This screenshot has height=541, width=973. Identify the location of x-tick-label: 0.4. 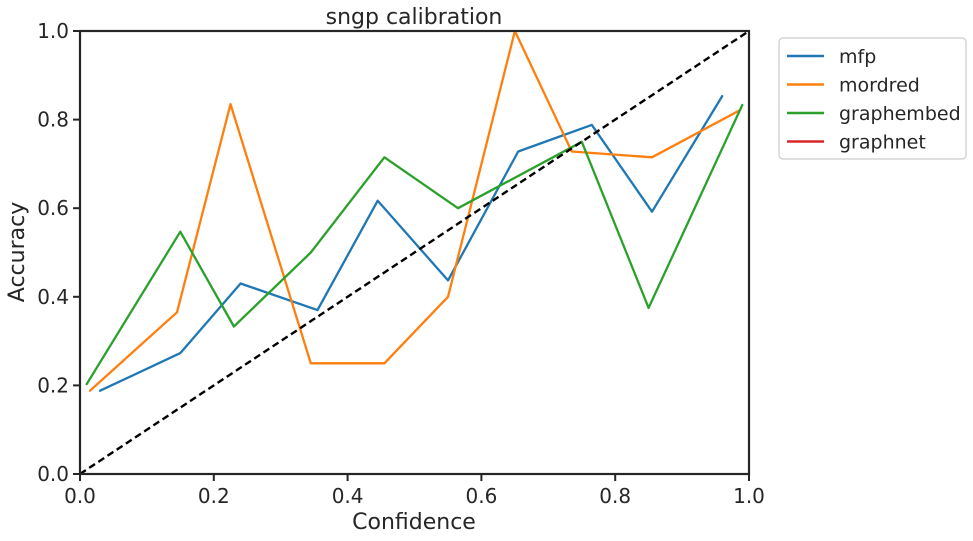
(348, 496).